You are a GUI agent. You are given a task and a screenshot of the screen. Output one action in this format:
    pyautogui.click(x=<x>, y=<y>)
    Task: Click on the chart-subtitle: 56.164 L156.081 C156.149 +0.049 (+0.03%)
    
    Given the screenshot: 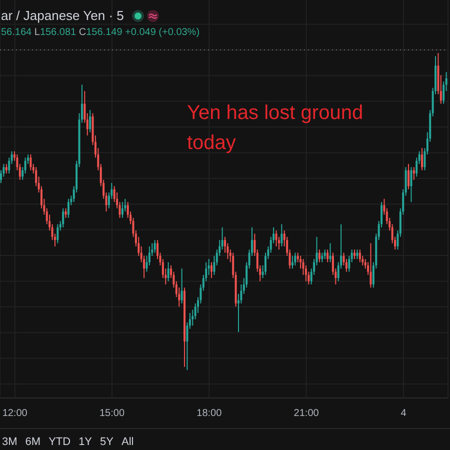 What is the action you would take?
    pyautogui.click(x=100, y=32)
    